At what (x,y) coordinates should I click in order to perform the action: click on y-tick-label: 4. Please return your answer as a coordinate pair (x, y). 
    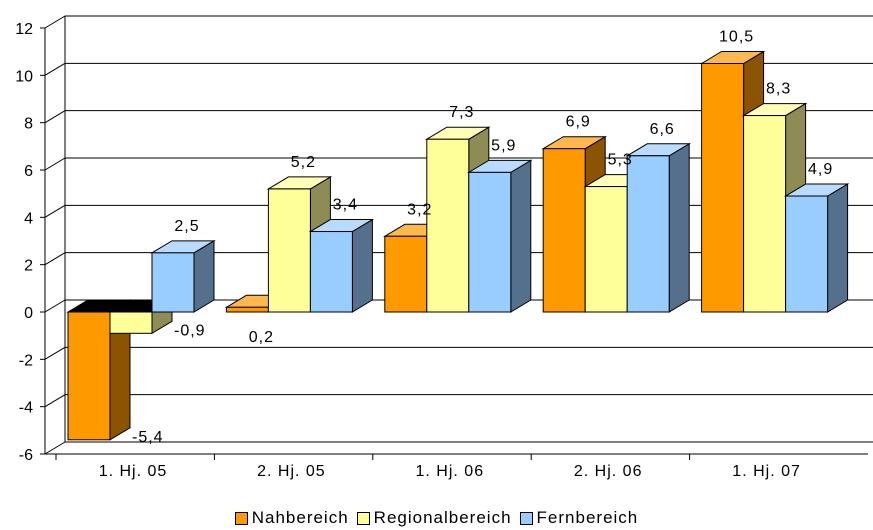
    Looking at the image, I should click on (28, 218).